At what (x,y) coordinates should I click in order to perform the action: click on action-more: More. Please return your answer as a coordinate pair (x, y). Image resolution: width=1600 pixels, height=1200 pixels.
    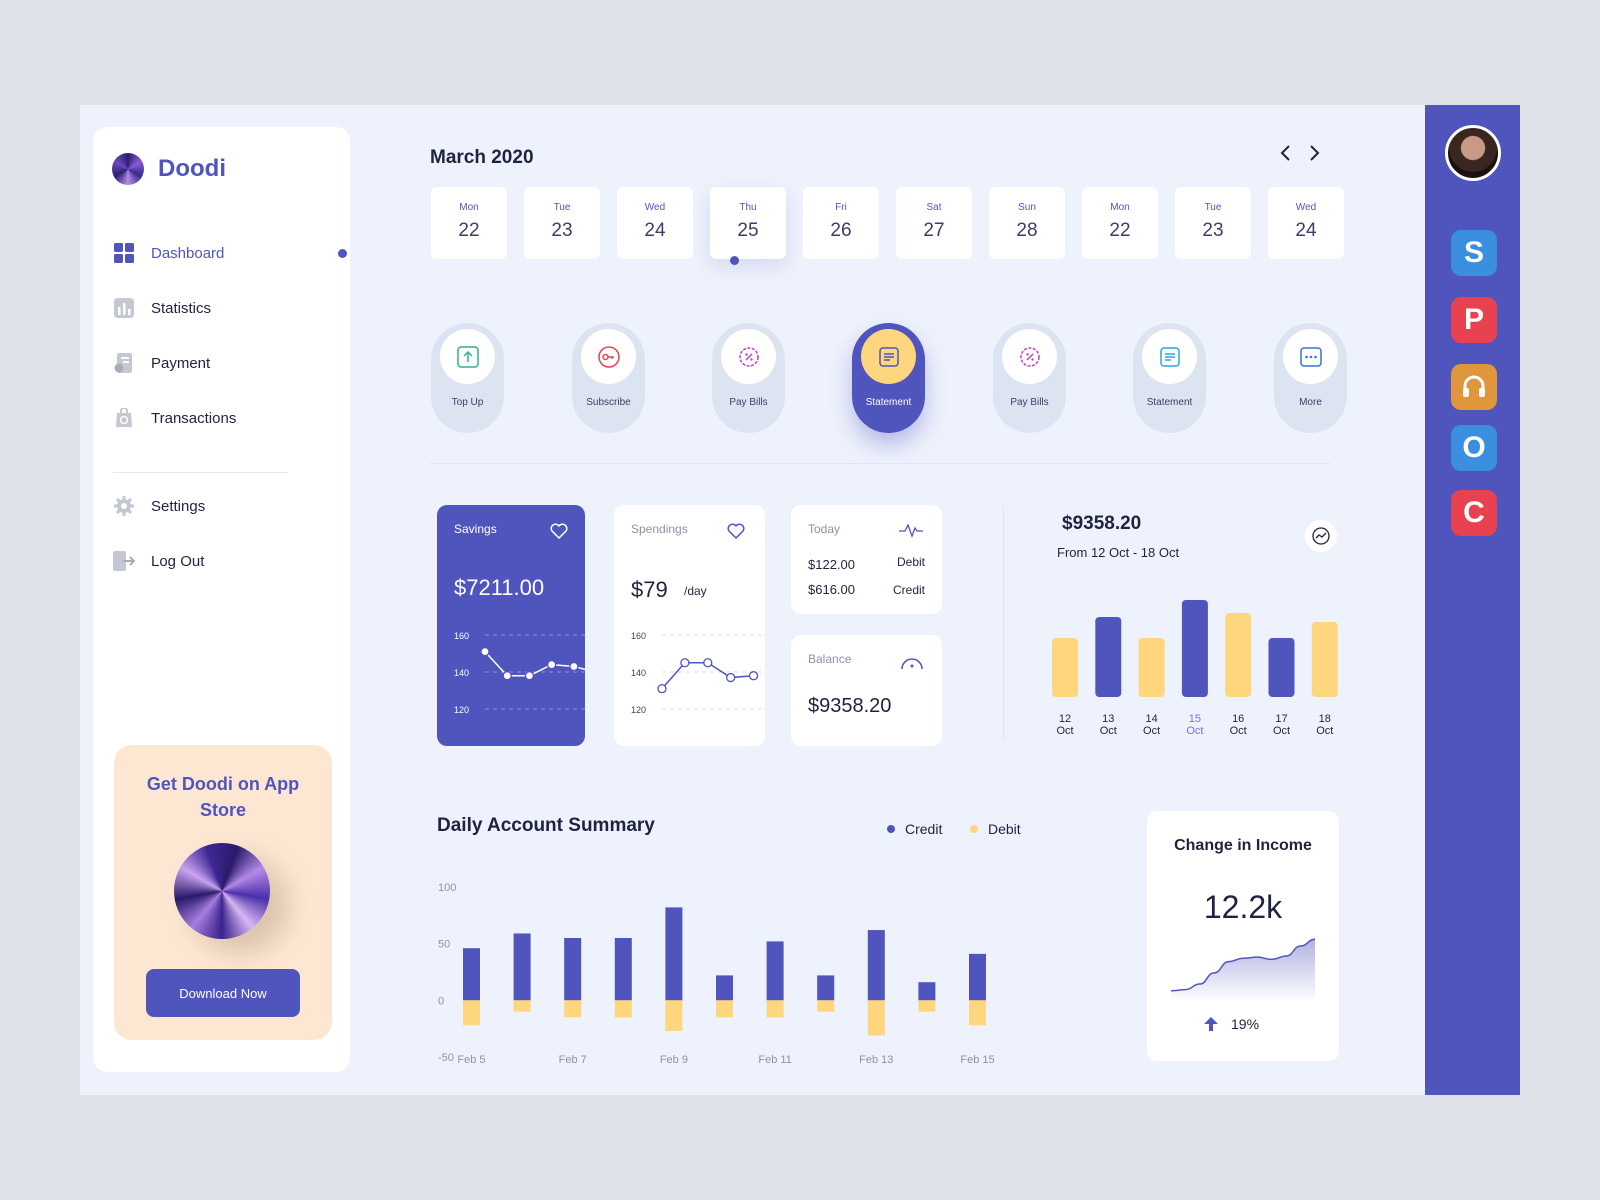
    Looking at the image, I should click on (1310, 378).